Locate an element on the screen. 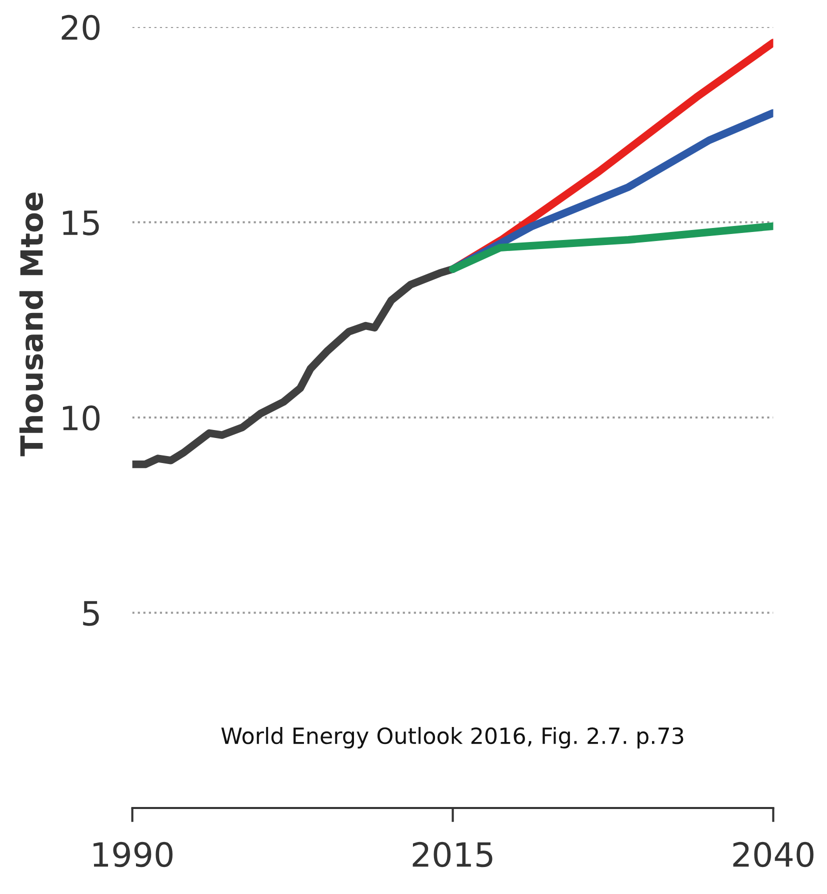  y-tick-label: 20 is located at coordinates (81, 27).